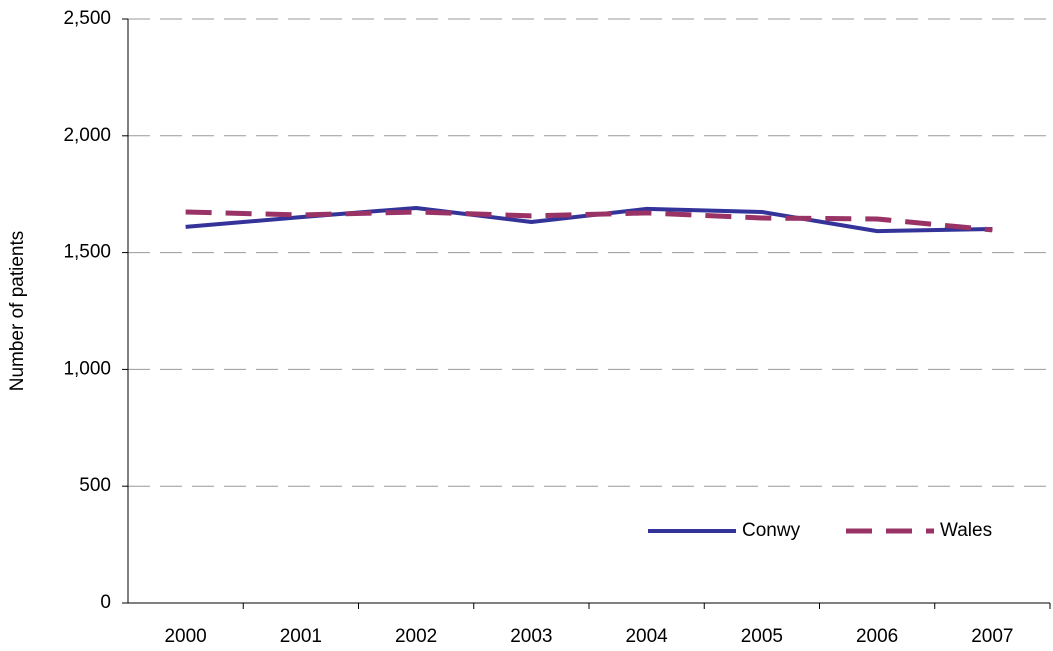 The width and height of the screenshot is (1053, 651). I want to click on x-tick-label: 2001, so click(301, 636).